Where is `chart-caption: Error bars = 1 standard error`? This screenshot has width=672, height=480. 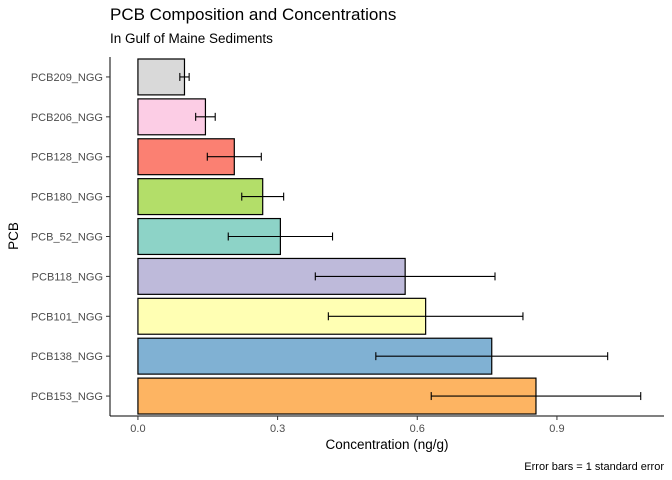
chart-caption: Error bars = 1 standard error is located at coordinates (594, 467).